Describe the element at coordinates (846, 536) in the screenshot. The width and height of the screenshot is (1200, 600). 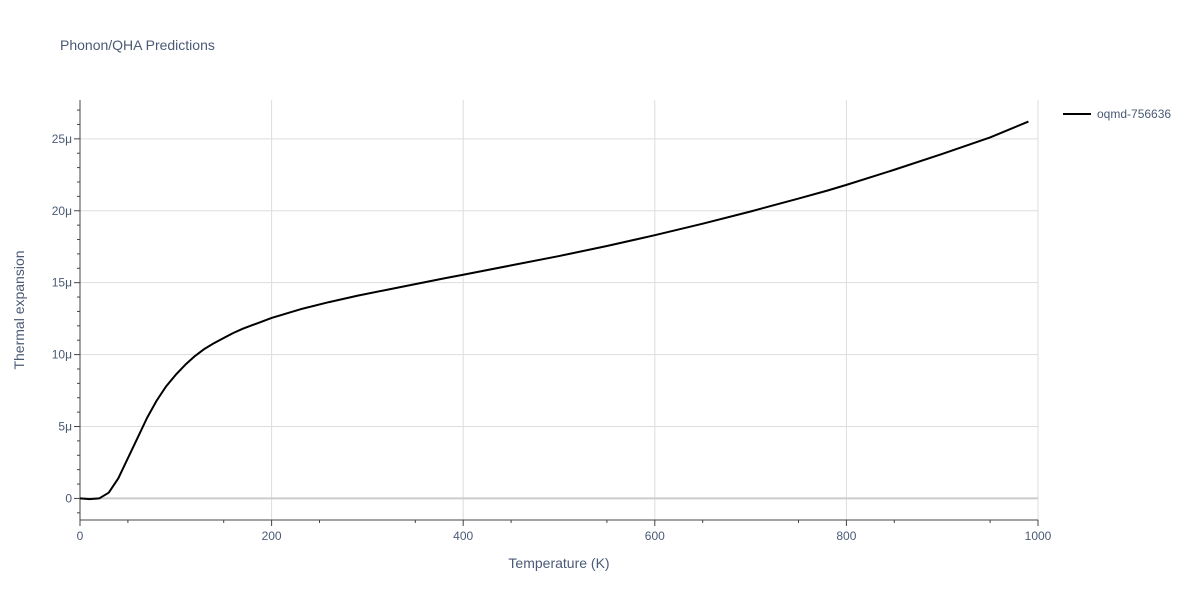
I see `x-tick-label: 800` at that location.